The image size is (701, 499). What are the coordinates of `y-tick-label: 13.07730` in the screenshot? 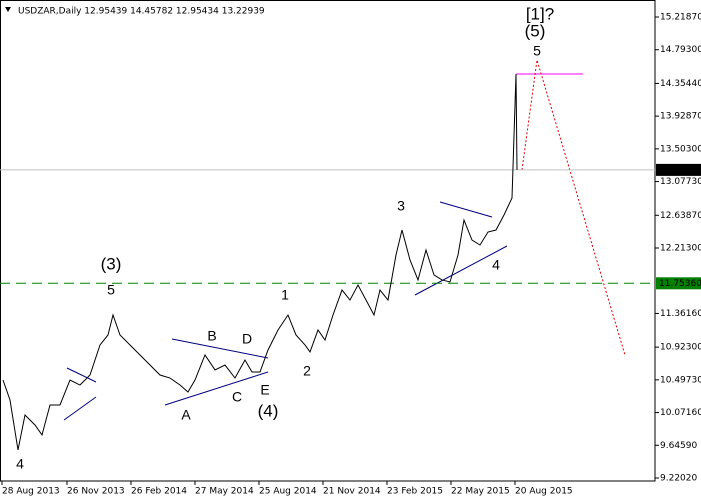 It's located at (680, 182).